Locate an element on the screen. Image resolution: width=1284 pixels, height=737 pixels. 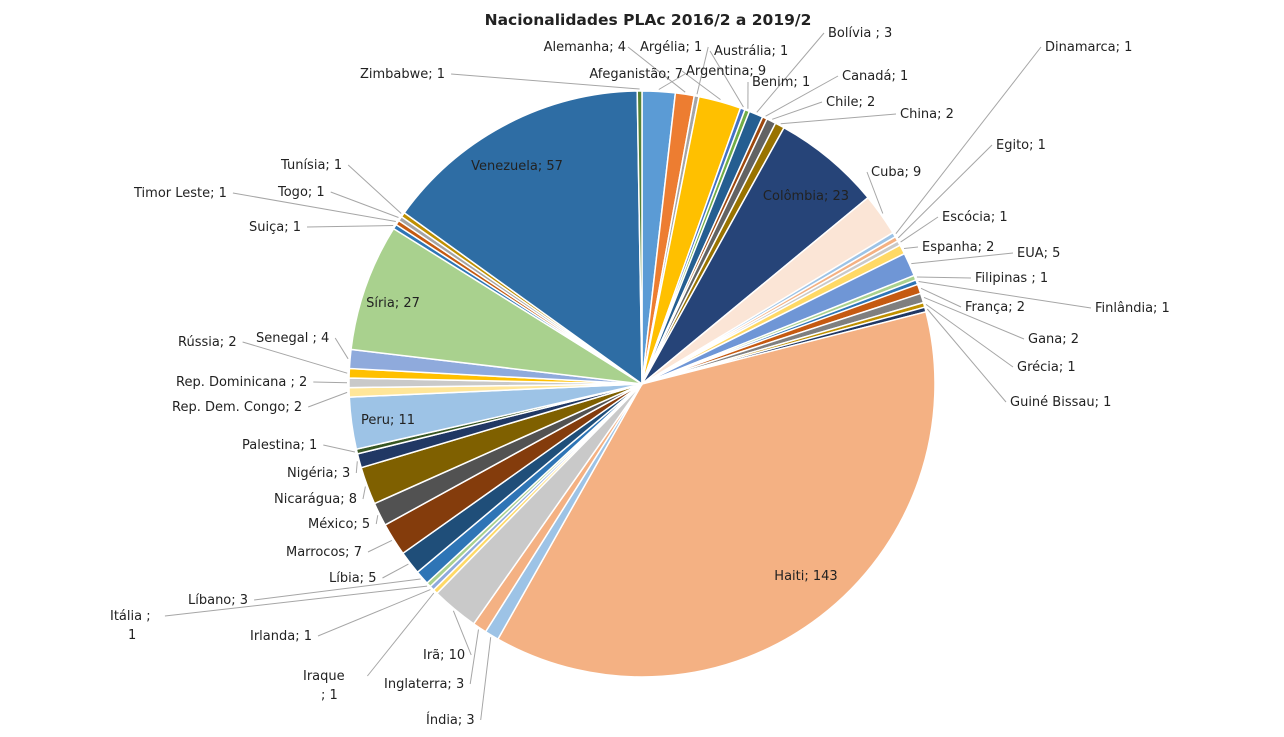
slice-label-australia: Austrália; 1 is located at coordinates (751, 51).